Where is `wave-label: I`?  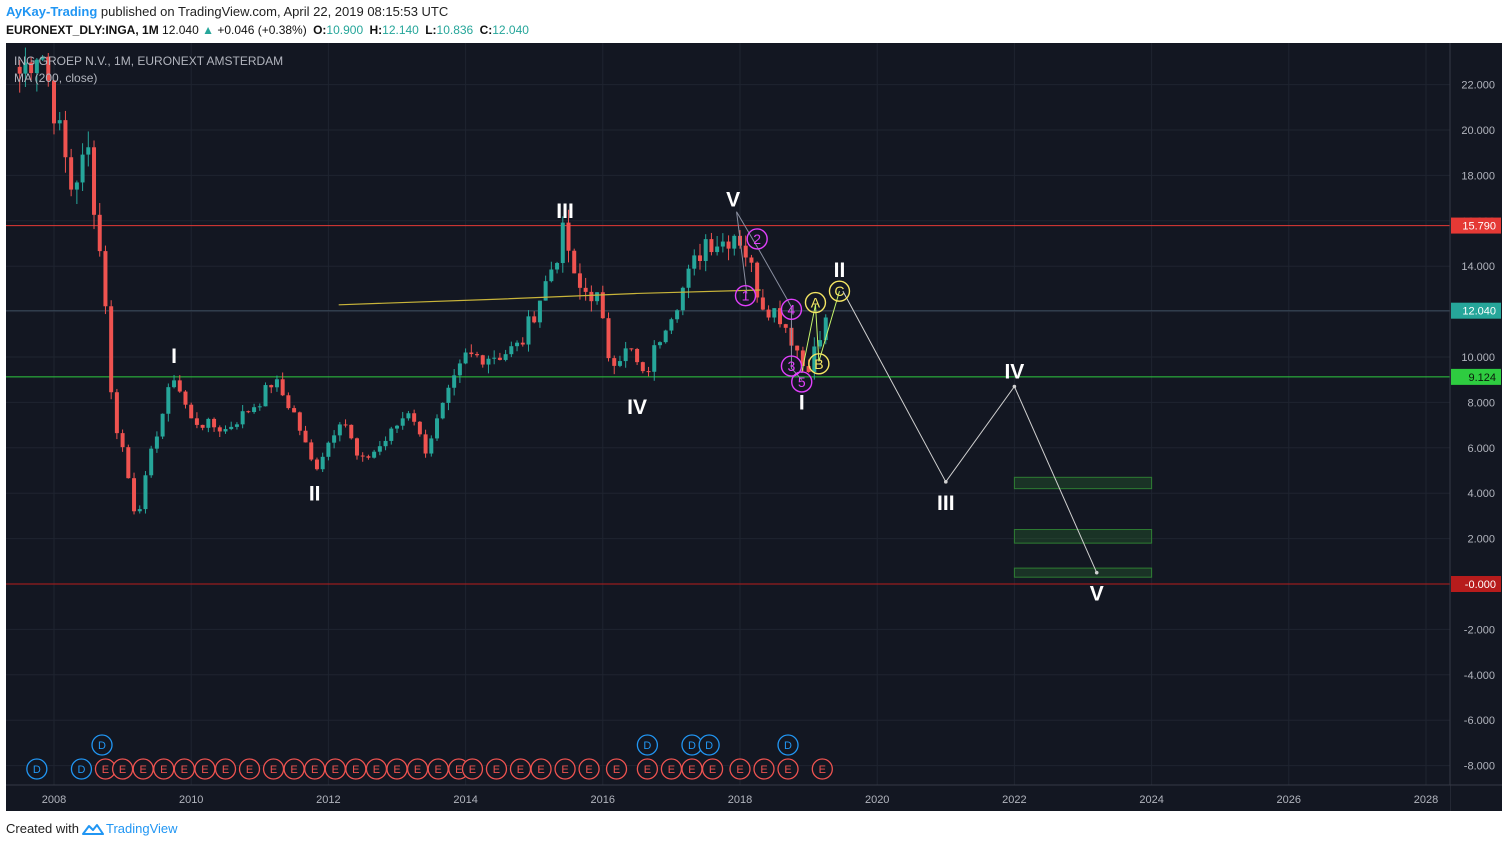 wave-label: I is located at coordinates (174, 356).